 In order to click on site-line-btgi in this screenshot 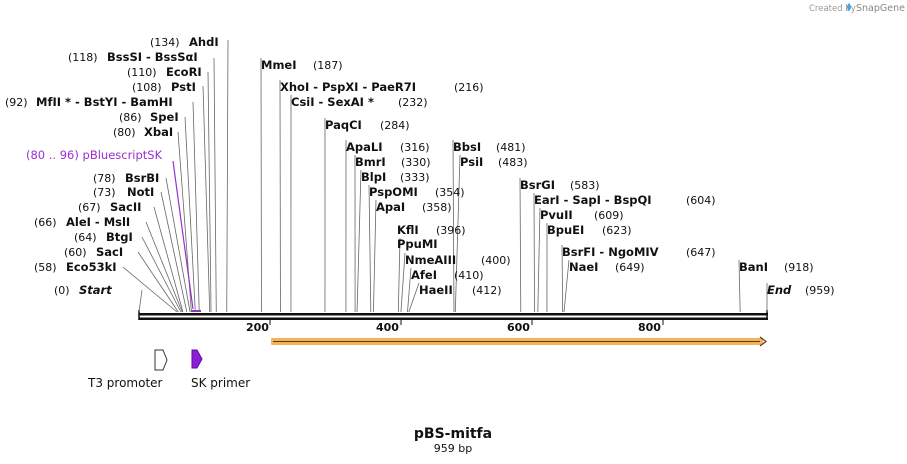, I will do `click(161, 274)`.